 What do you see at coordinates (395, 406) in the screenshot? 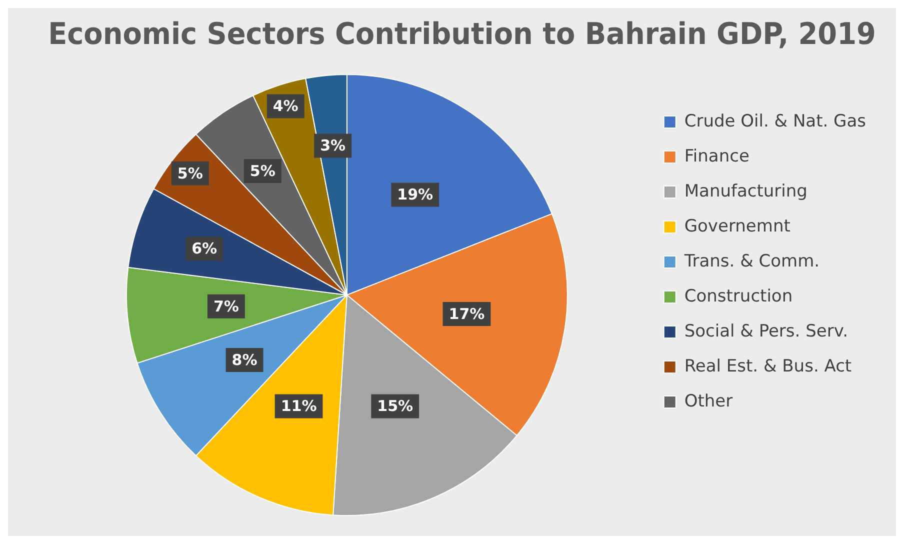
I see `data-label: 15%` at bounding box center [395, 406].